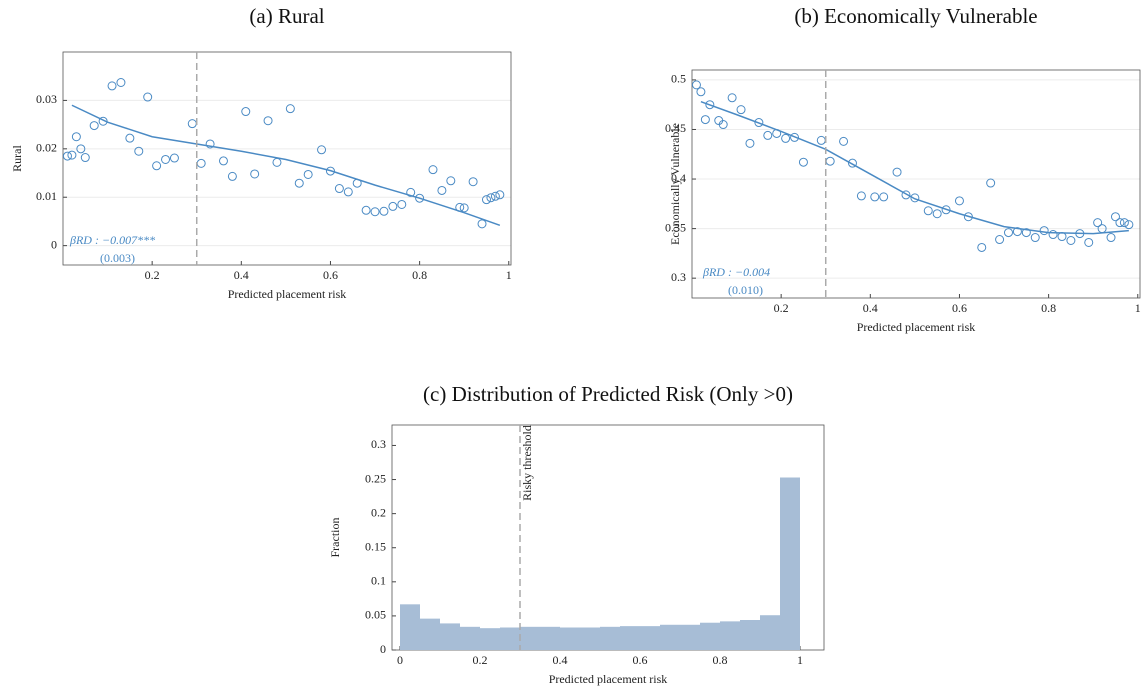 This screenshot has width=1143, height=696. Describe the element at coordinates (678, 79) in the screenshot. I see `y-tick-label: 0.5` at that location.